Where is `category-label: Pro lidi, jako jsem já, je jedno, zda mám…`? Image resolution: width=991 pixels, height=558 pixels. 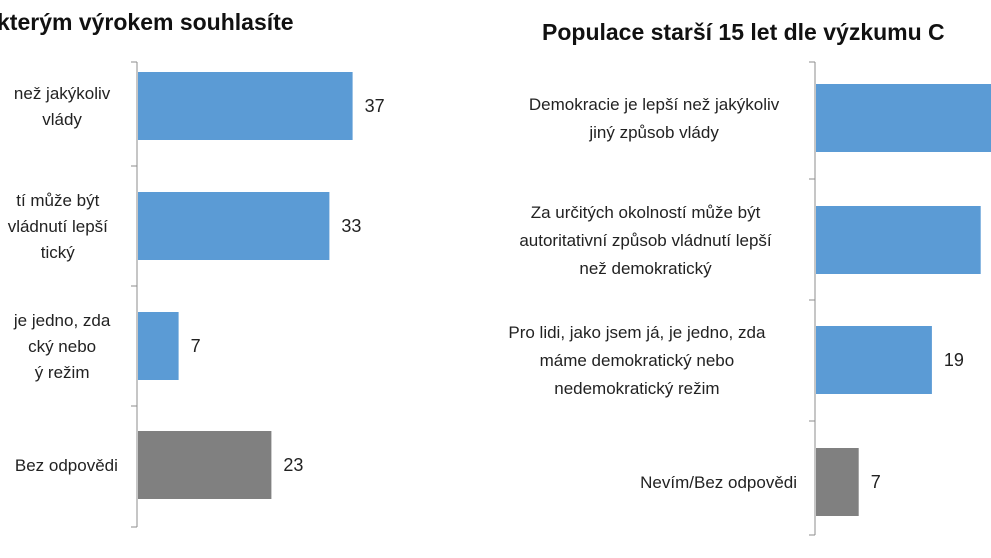
category-label: Pro lidi, jako jsem já, je jedno, zda mám… is located at coordinates (637, 360).